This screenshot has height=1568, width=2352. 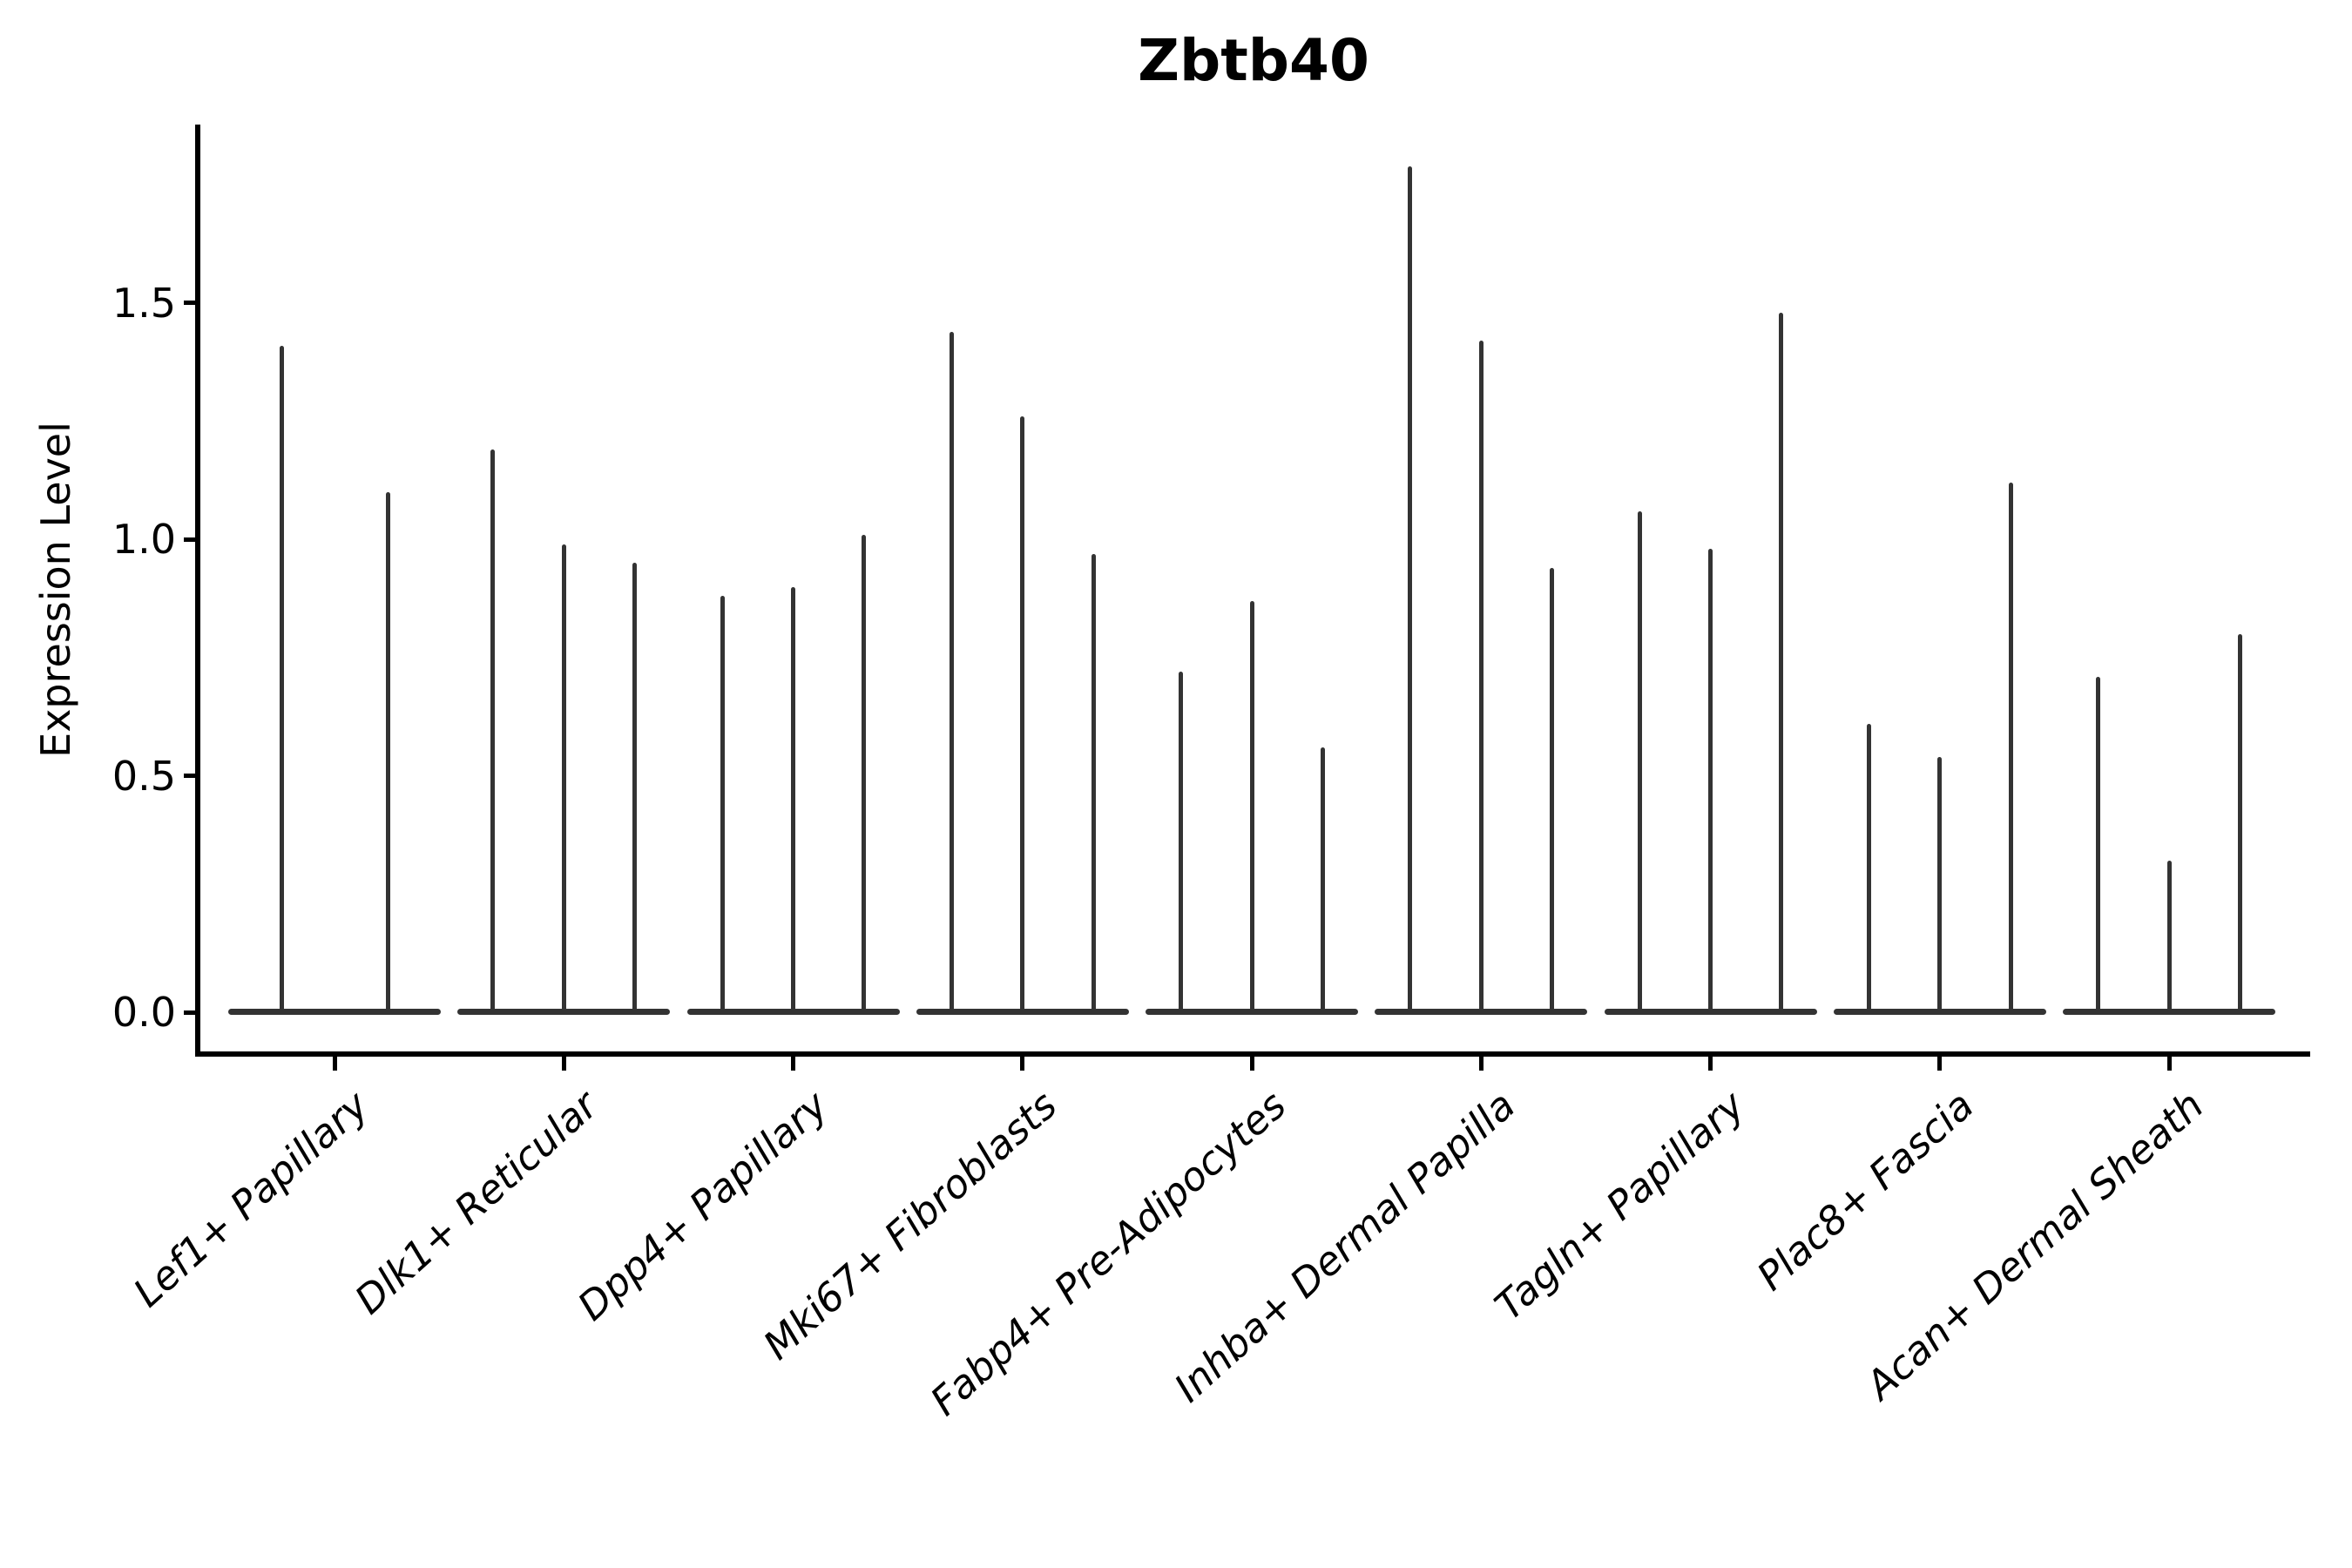 What do you see at coordinates (476, 1202) in the screenshot?
I see `x-tick-label: Dlk1+ Reticular` at bounding box center [476, 1202].